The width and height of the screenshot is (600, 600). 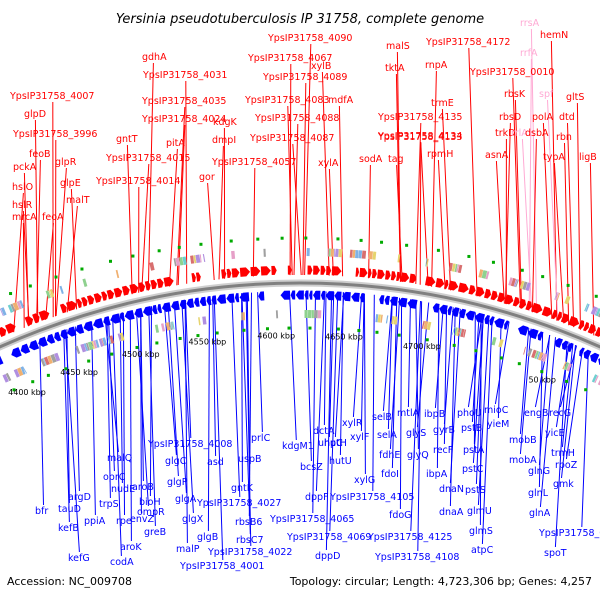 What do you see at coordinates (473, 469) in the screenshot?
I see `reverse-gene-label: pstC` at bounding box center [473, 469].